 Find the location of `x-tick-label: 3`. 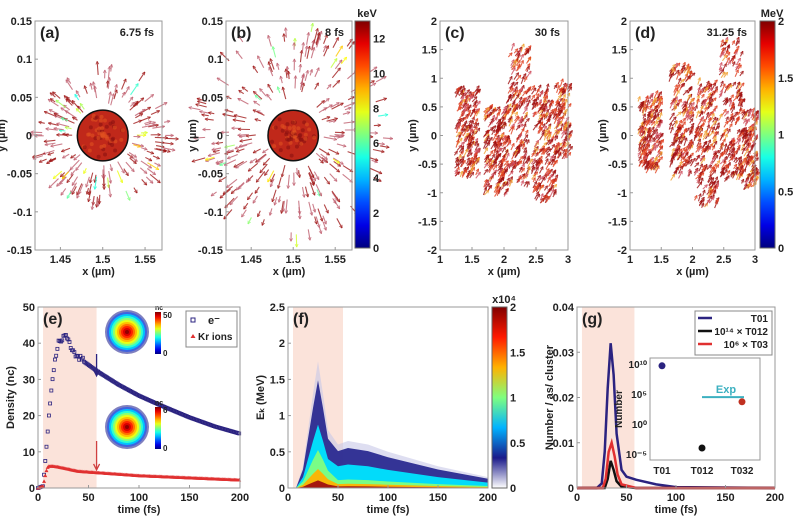

x-tick-label: 3 is located at coordinates (568, 260).